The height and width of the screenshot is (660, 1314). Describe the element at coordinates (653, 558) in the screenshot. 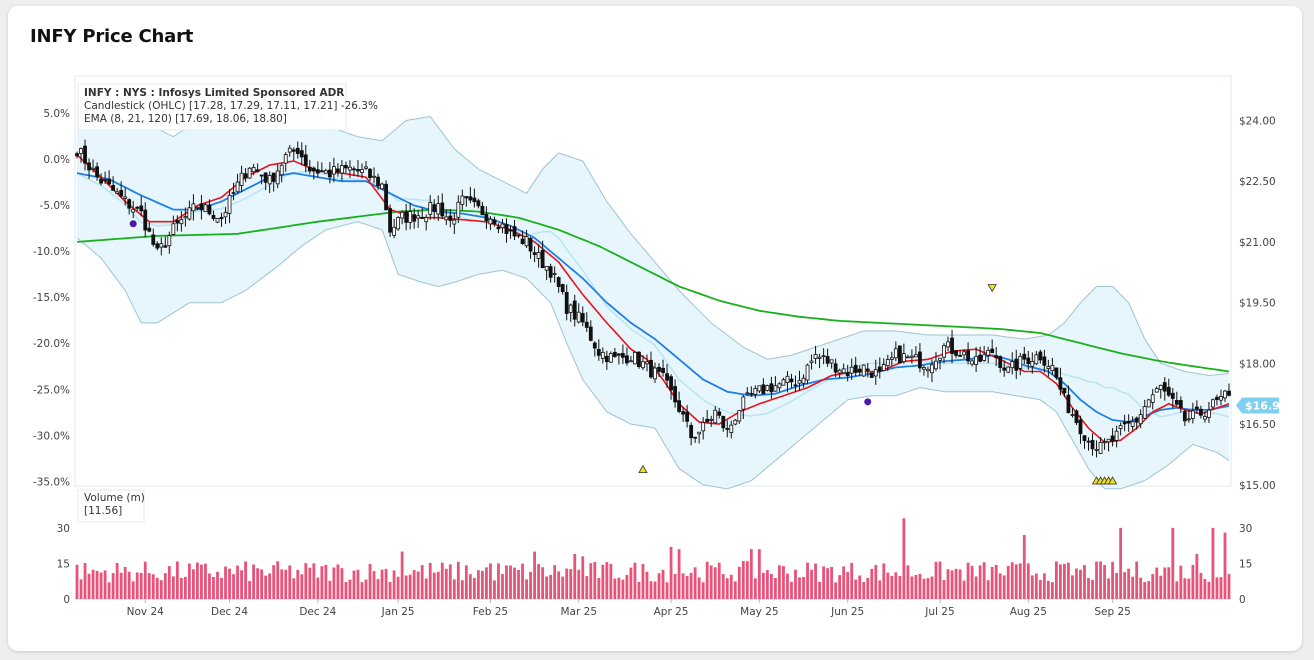

I see `volume-bars` at that location.